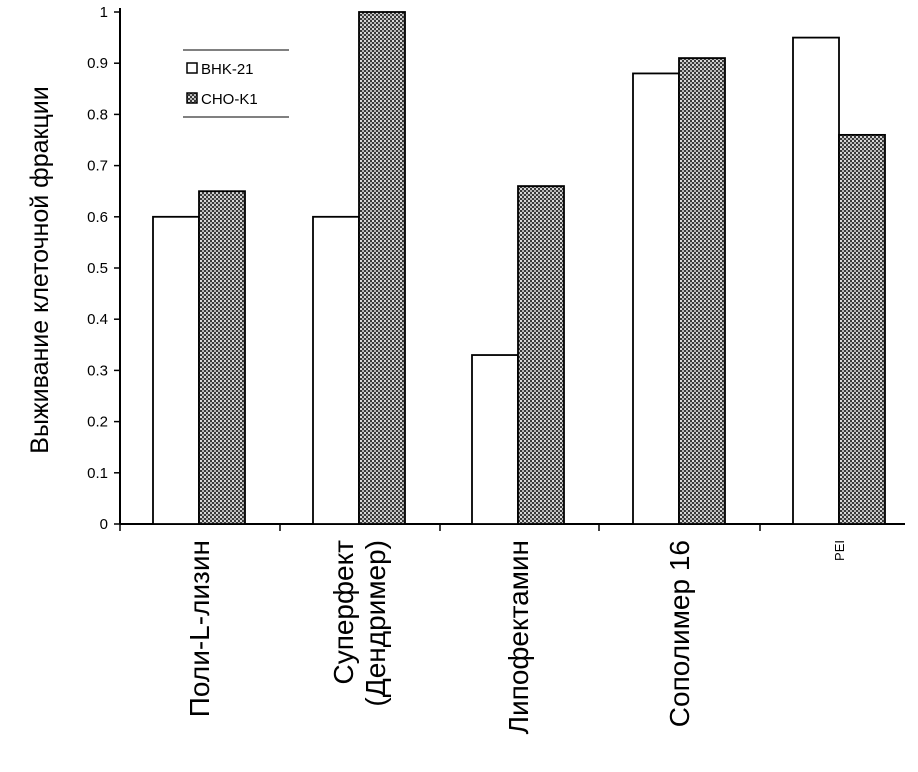 This screenshot has width=918, height=772. I want to click on y-tick-label: 1, so click(104, 12).